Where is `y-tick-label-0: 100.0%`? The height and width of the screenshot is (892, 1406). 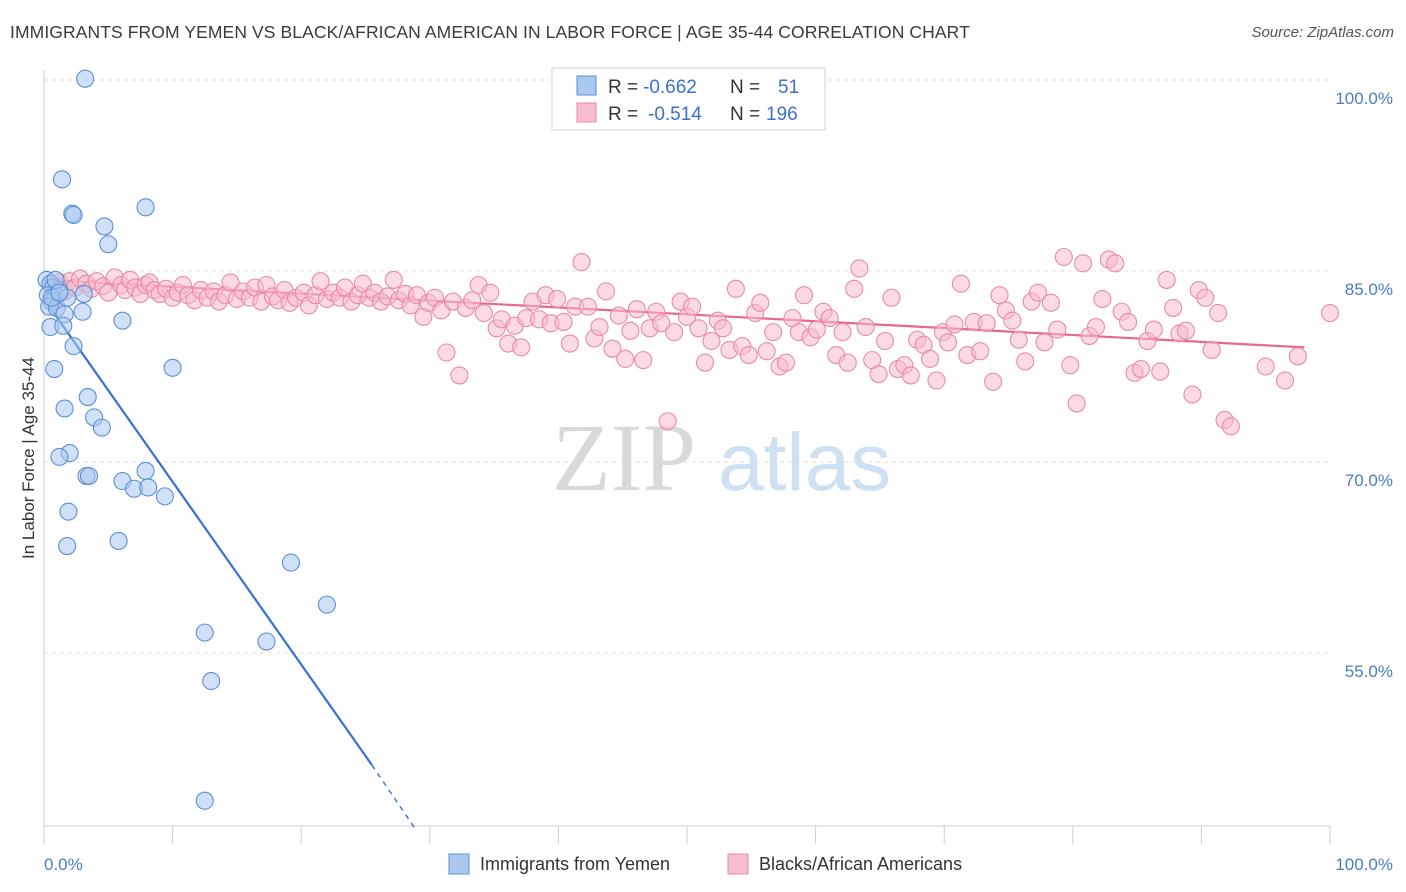
y-tick-label-0: 100.0% is located at coordinates (1364, 98).